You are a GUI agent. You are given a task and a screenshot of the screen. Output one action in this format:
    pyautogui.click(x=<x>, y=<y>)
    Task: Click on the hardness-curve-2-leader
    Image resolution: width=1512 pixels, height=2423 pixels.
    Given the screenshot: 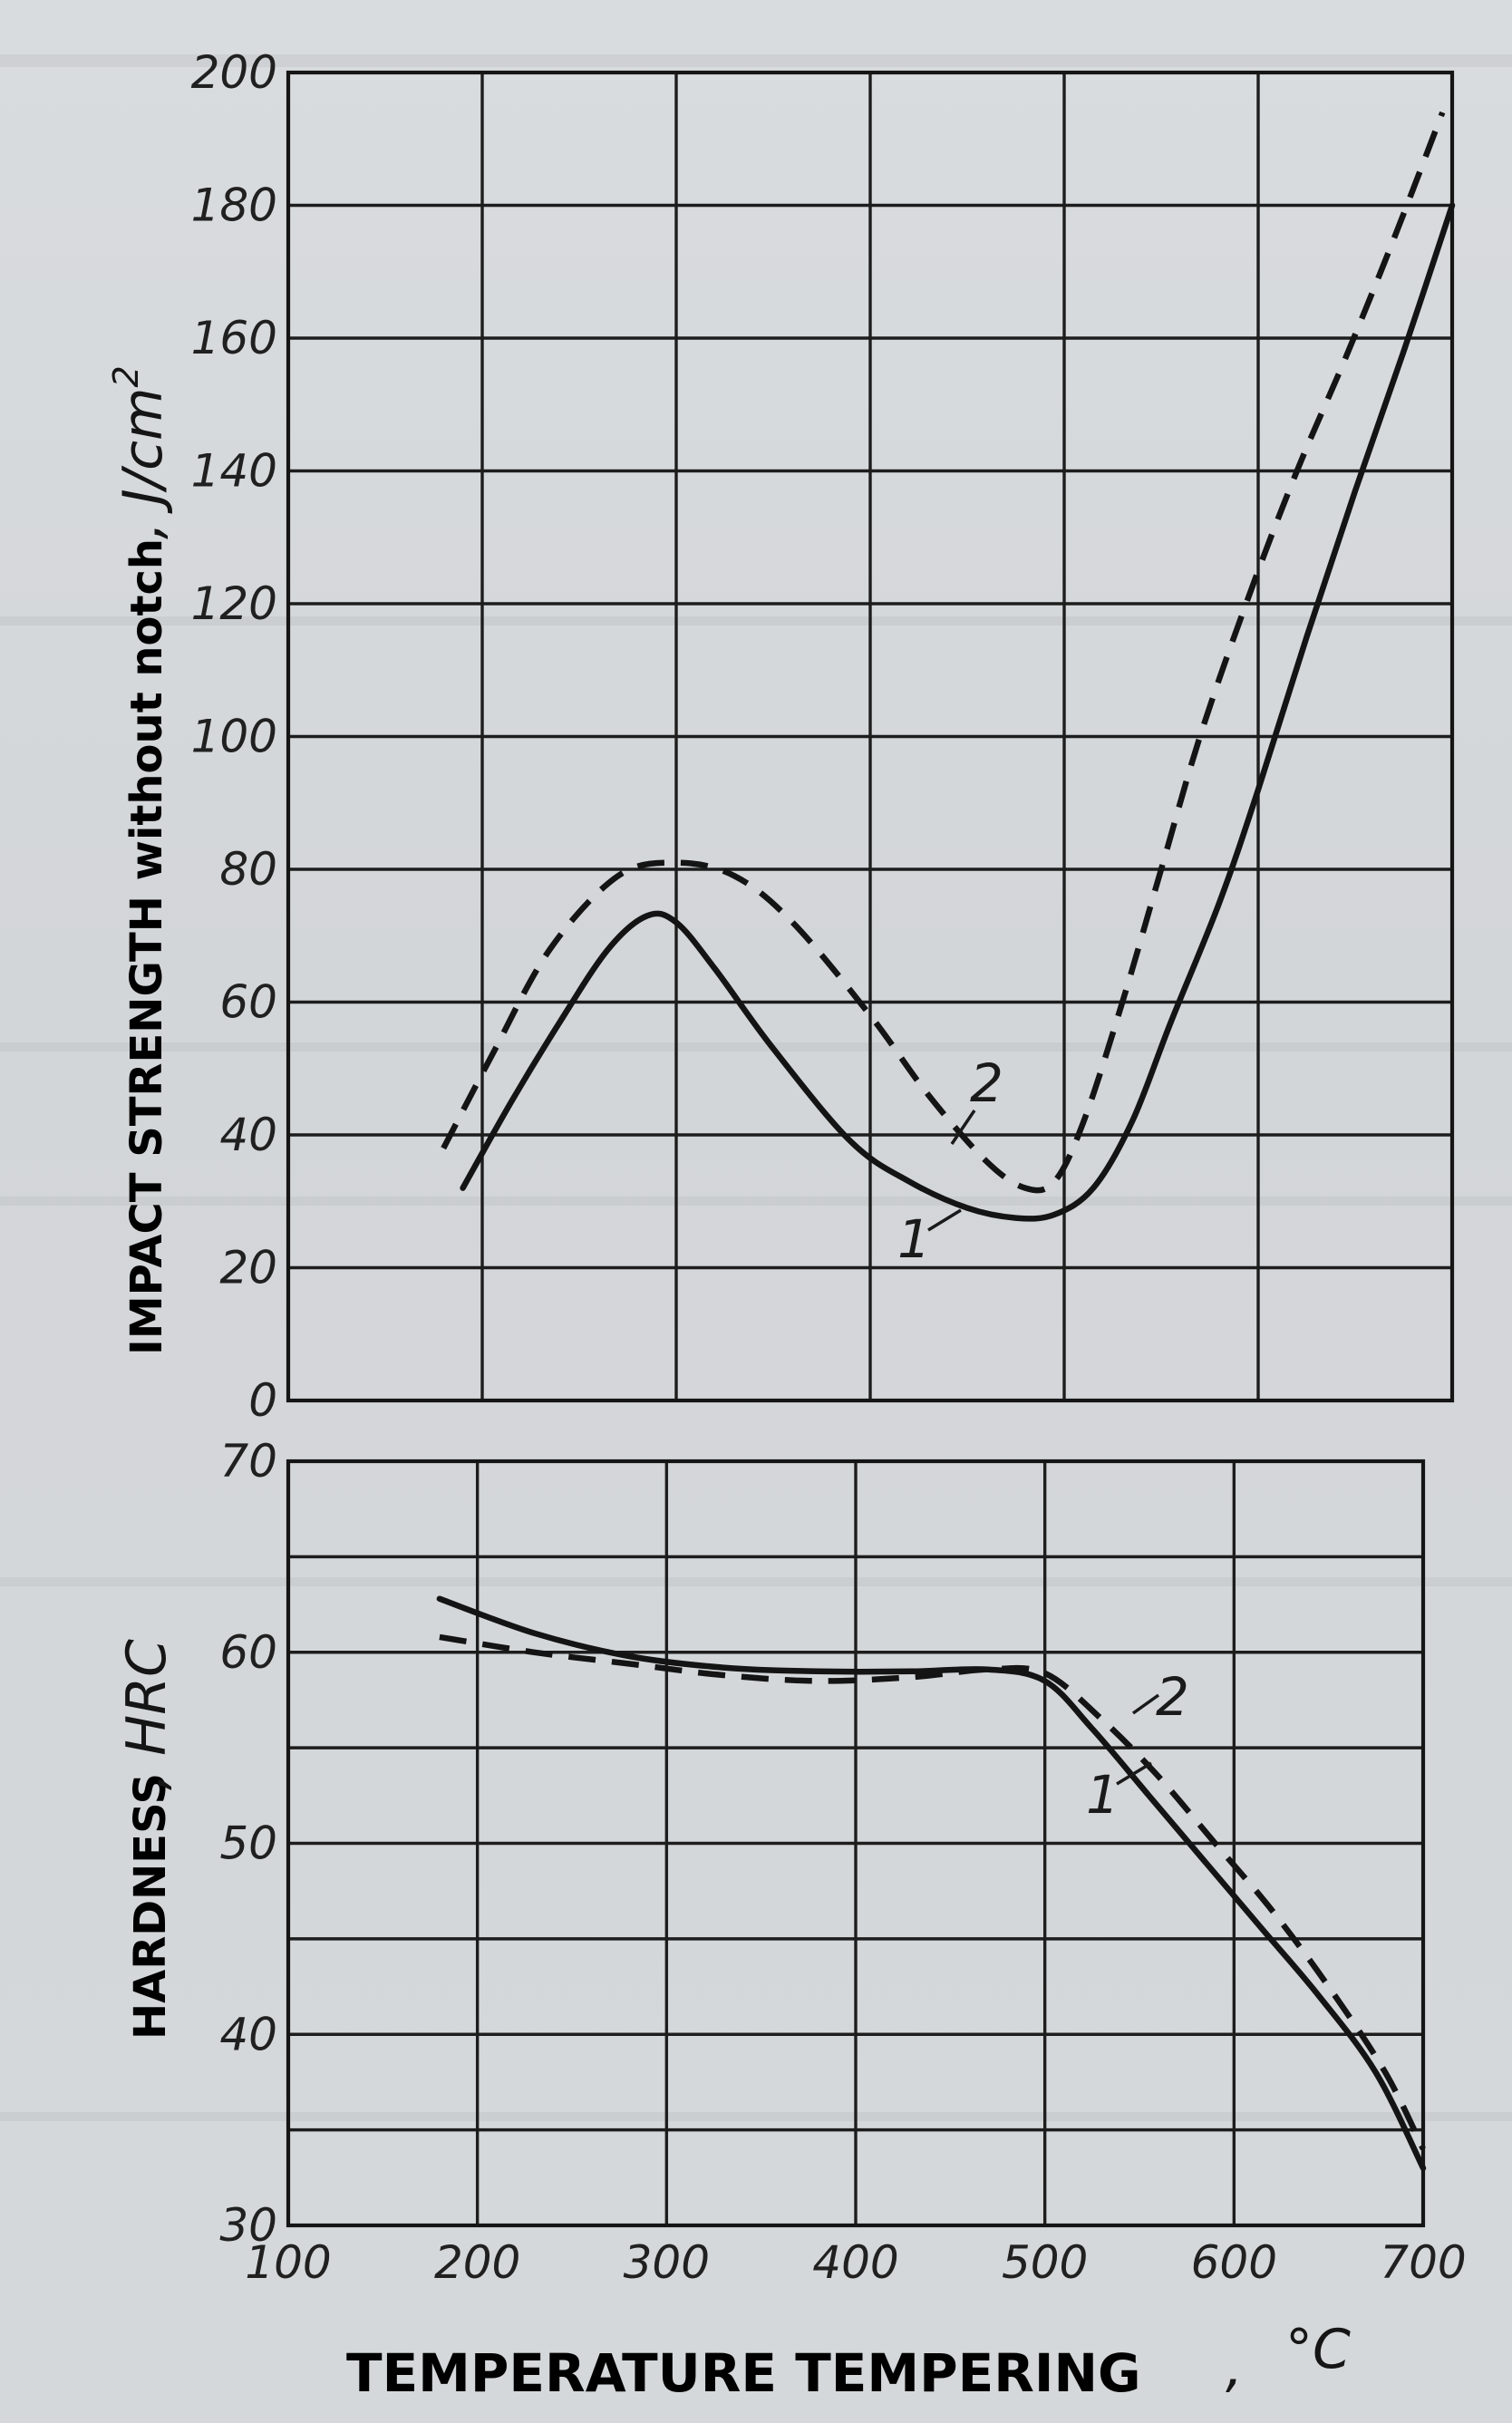 What is the action you would take?
    pyautogui.click(x=1145, y=1704)
    